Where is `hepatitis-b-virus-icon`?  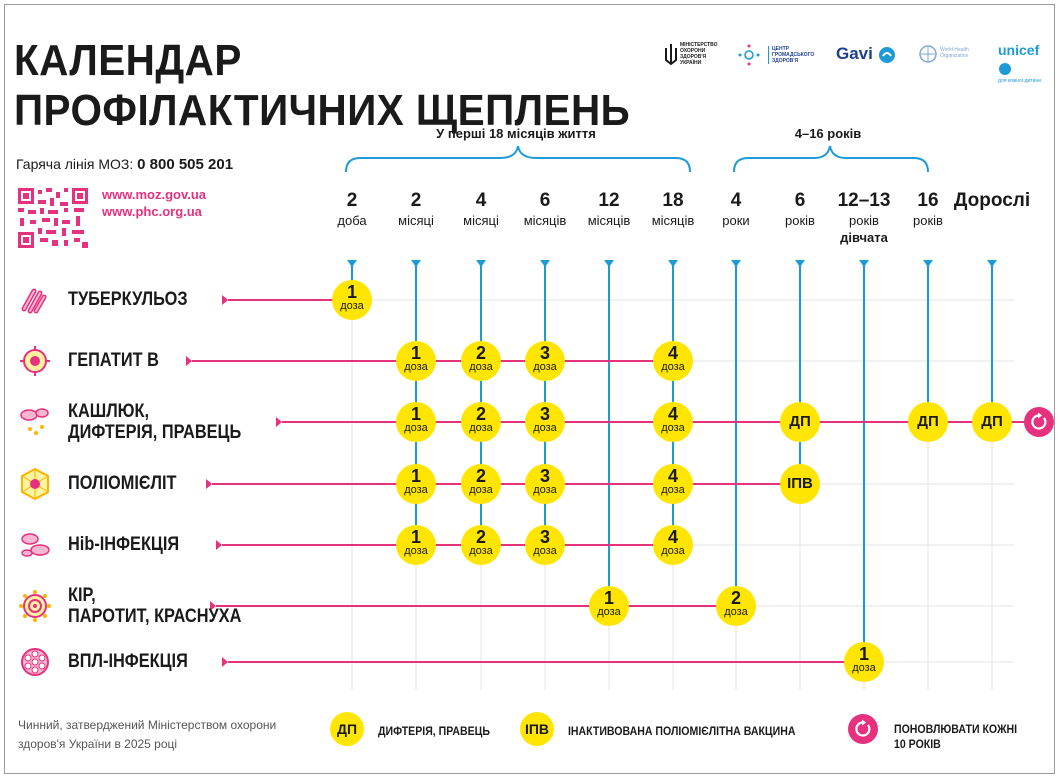
hepatitis-b-virus-icon is located at coordinates (35, 361).